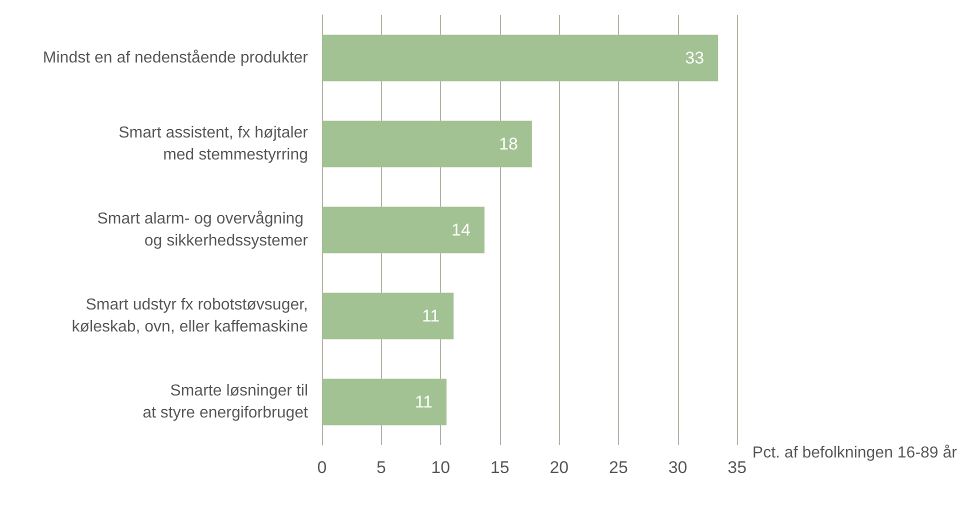 This screenshot has height=513, width=960. I want to click on x-tick-label: 15, so click(500, 467).